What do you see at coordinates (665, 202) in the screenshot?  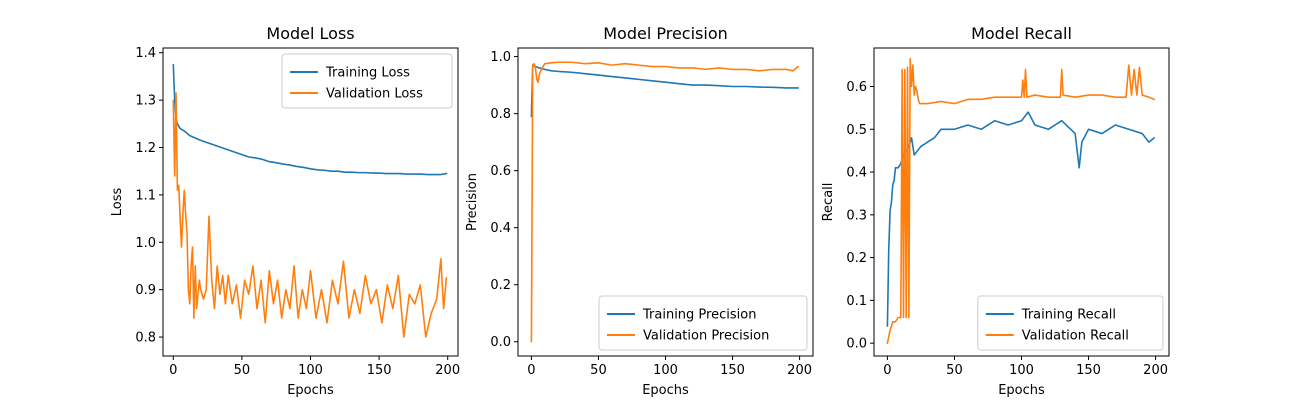 I see `series-line-validation-precision` at bounding box center [665, 202].